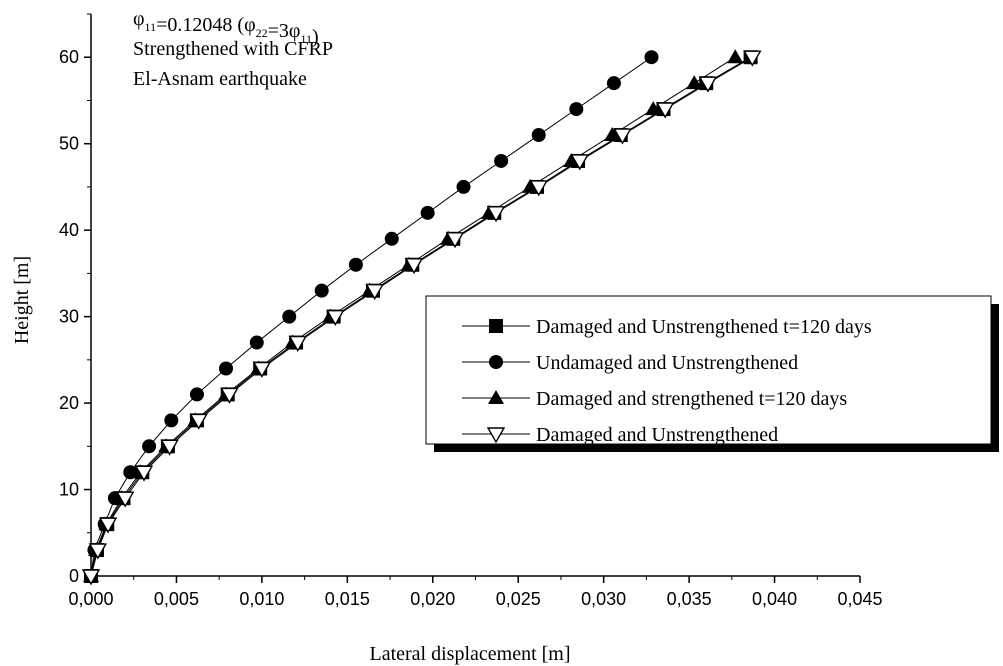 This screenshot has height=666, width=1003. I want to click on x-tick-label: 0,035, so click(689, 599).